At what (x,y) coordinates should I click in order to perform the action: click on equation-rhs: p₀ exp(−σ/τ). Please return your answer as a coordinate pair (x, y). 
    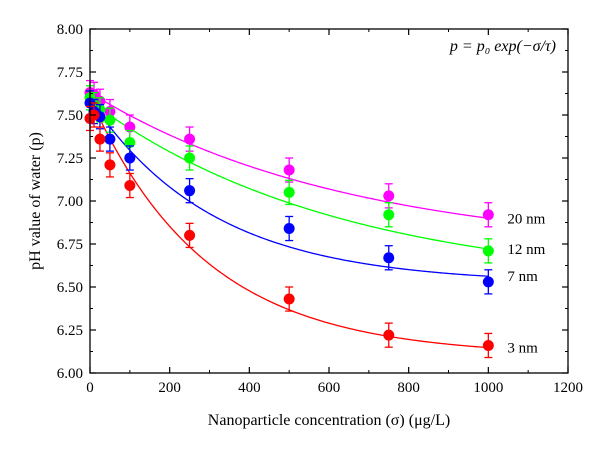
    Looking at the image, I should click on (516, 46).